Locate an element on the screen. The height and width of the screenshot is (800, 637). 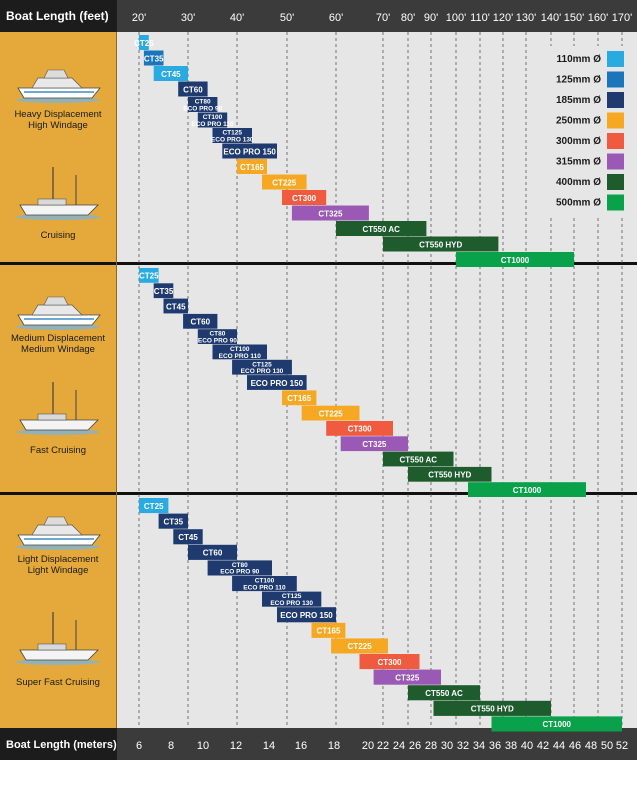
bar-label: ECO PRO 110 is located at coordinates (264, 587).